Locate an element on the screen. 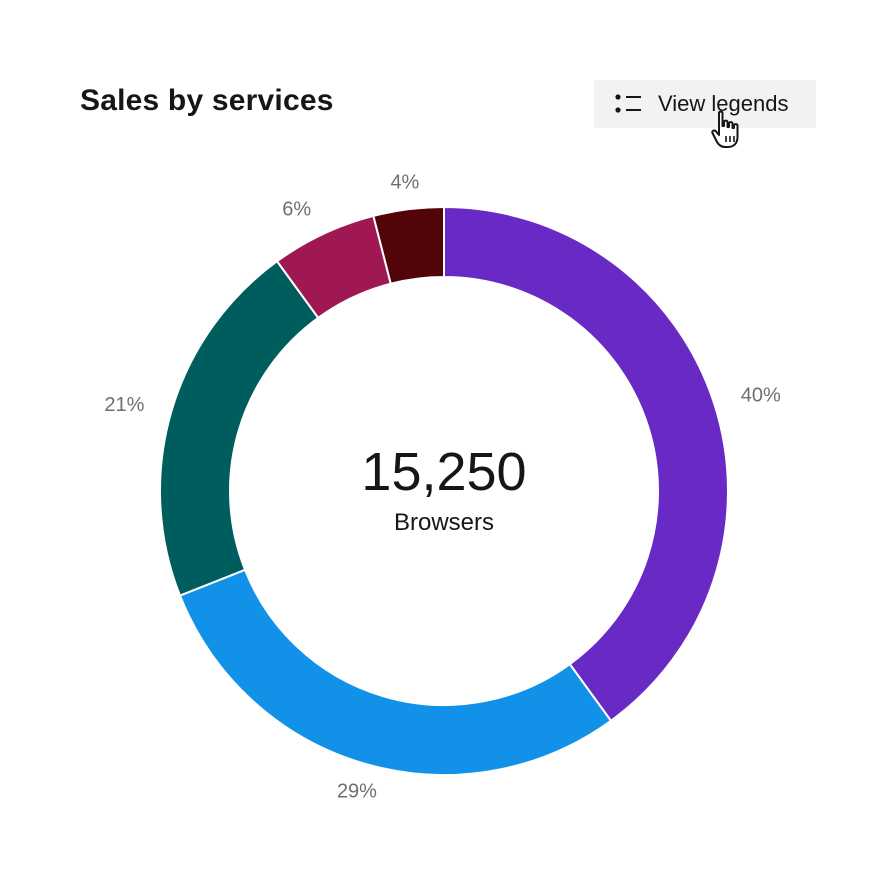 The height and width of the screenshot is (896, 896). chart-title: Sales by services is located at coordinates (207, 100).